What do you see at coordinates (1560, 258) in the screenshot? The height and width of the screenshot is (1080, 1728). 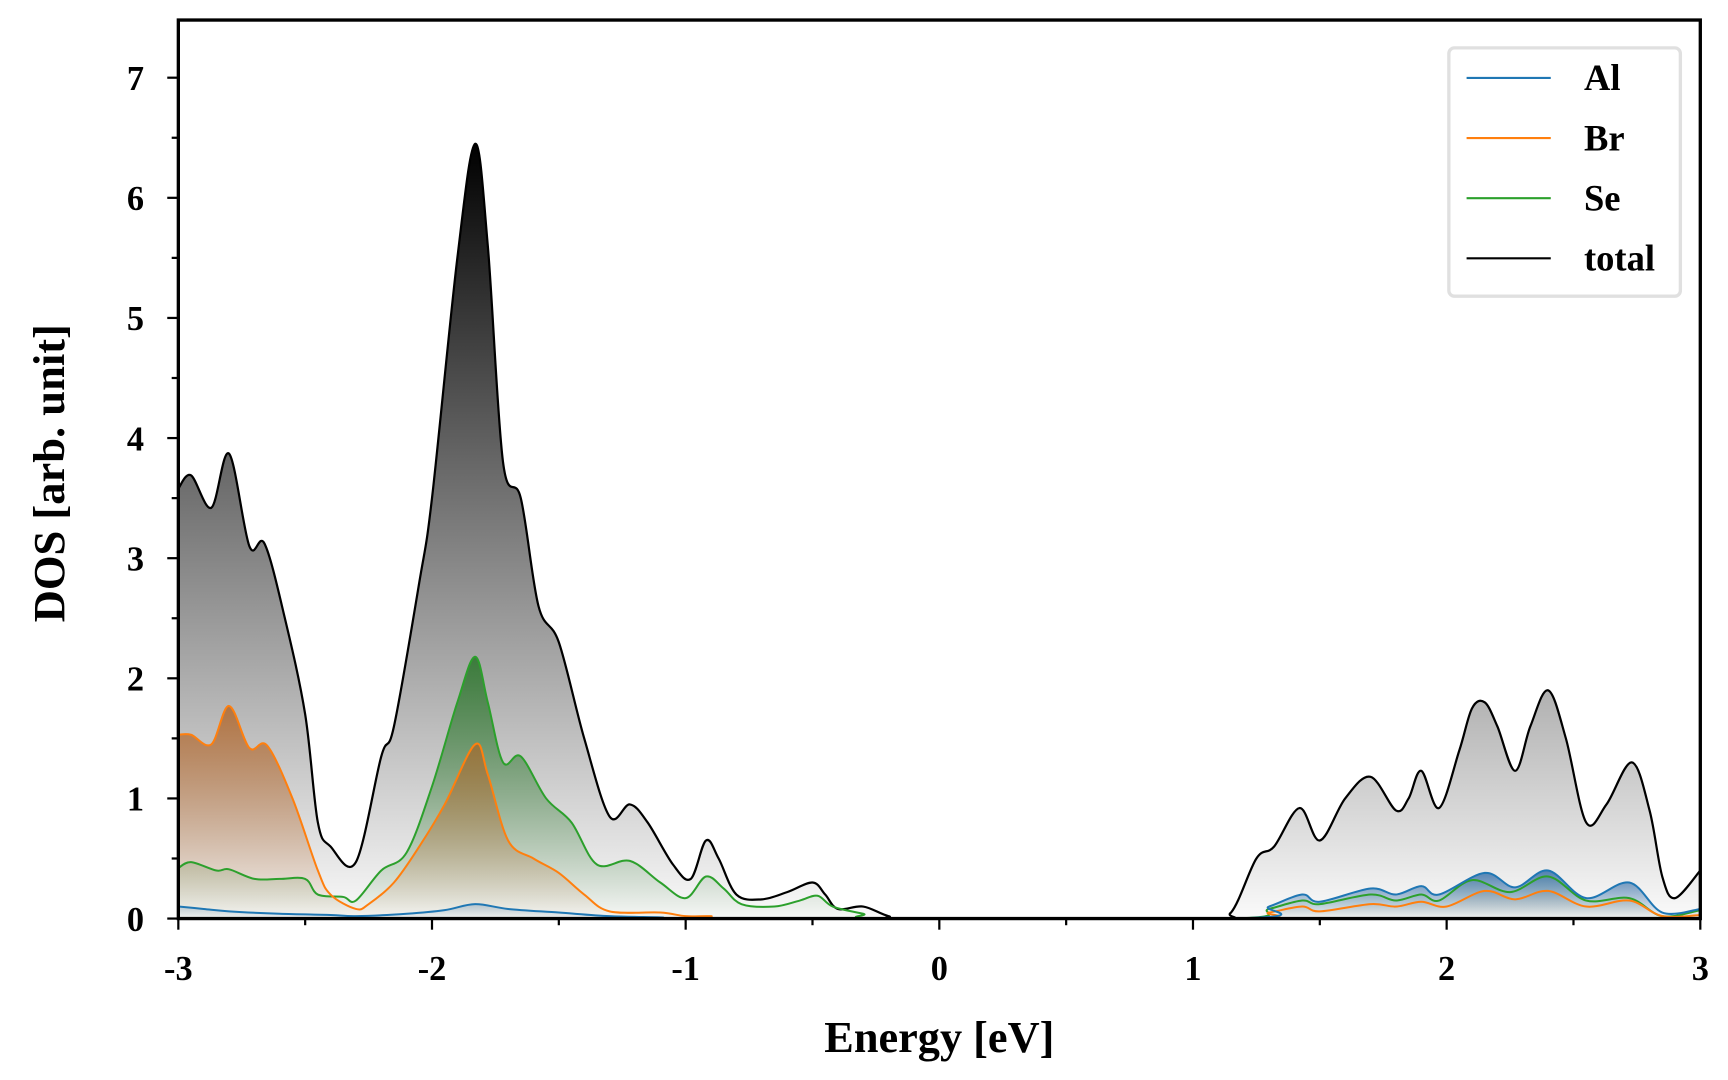 I see `legend-item-total: total` at bounding box center [1560, 258].